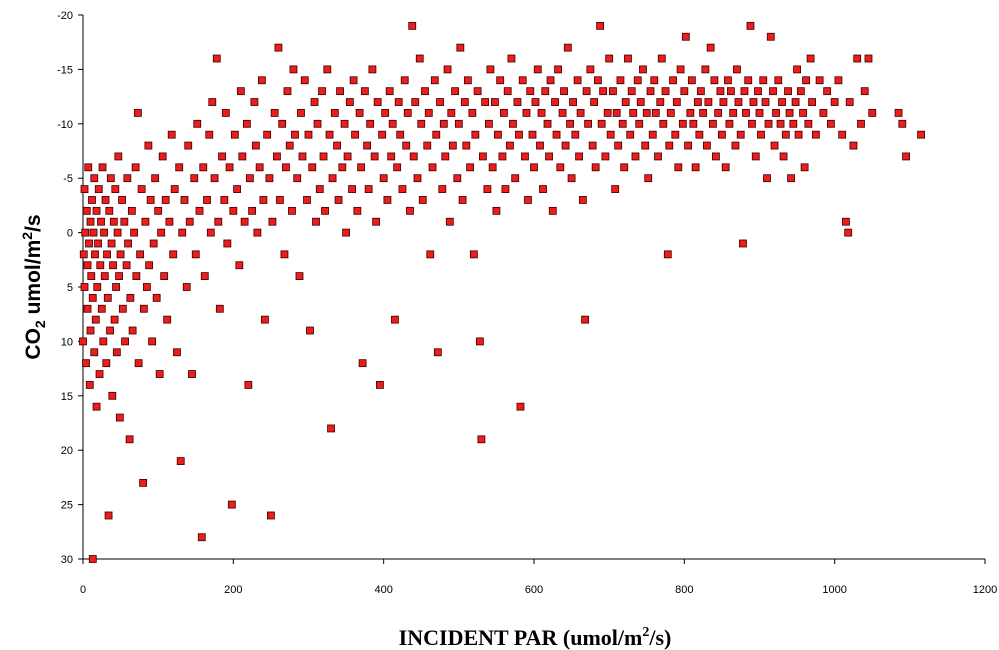 Image resolution: width=999 pixels, height=650 pixels. Describe the element at coordinates (383, 590) in the screenshot. I see `x-tick-label: 400` at that location.